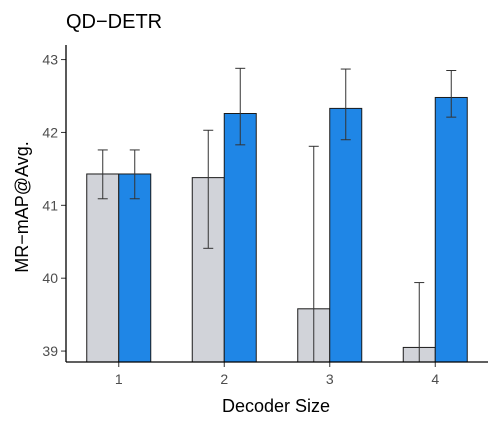  I want to click on x-tick-label-1: 1, so click(119, 379).